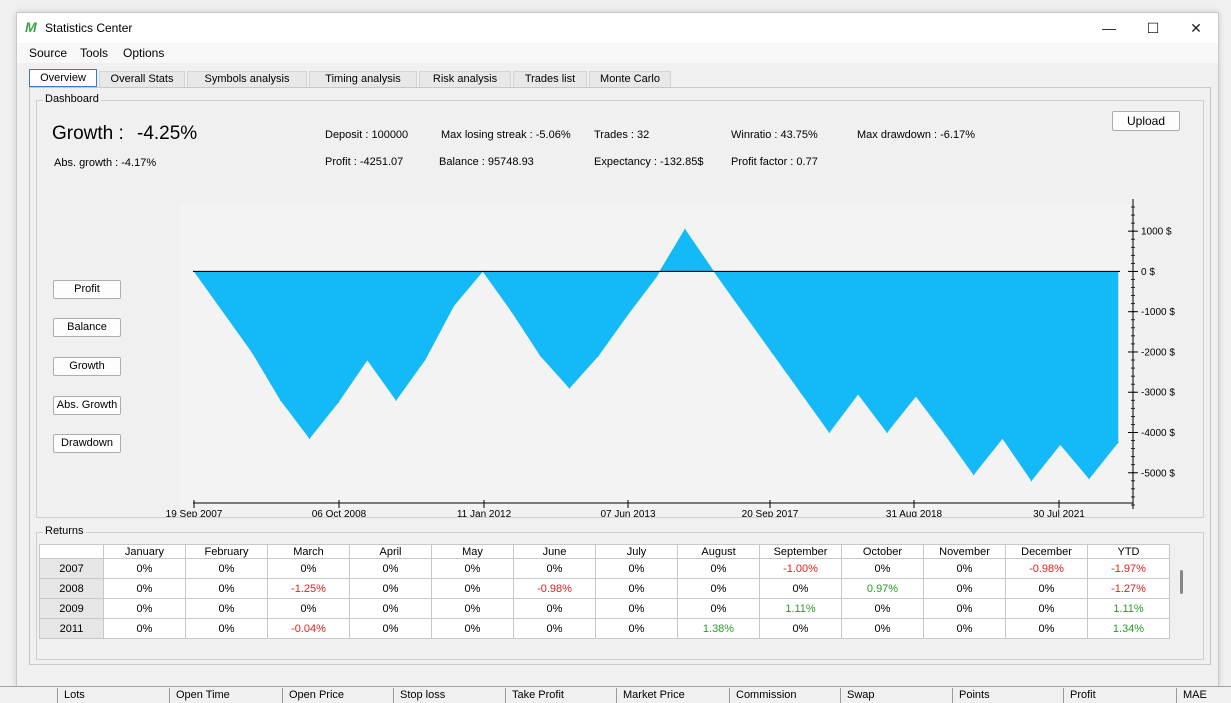 Image resolution: width=1231 pixels, height=703 pixels. I want to click on tab-symbols-analysis: Symbols analysis, so click(247, 79).